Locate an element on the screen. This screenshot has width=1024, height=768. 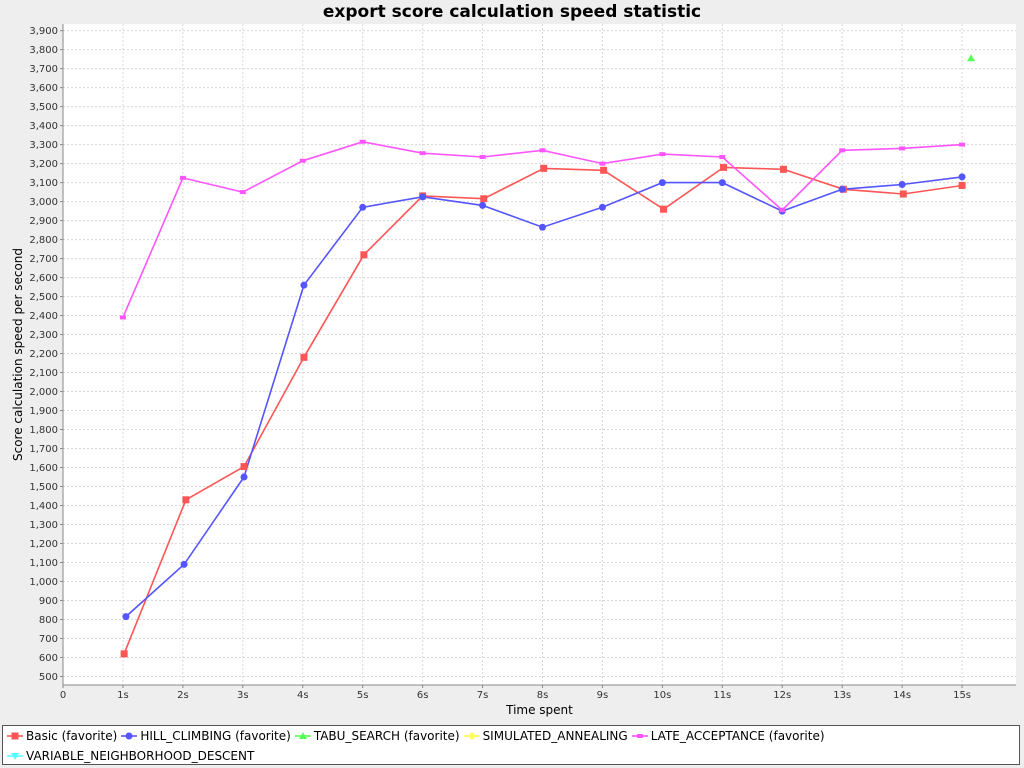
y-tick-label: 2,200 is located at coordinates (43, 354).